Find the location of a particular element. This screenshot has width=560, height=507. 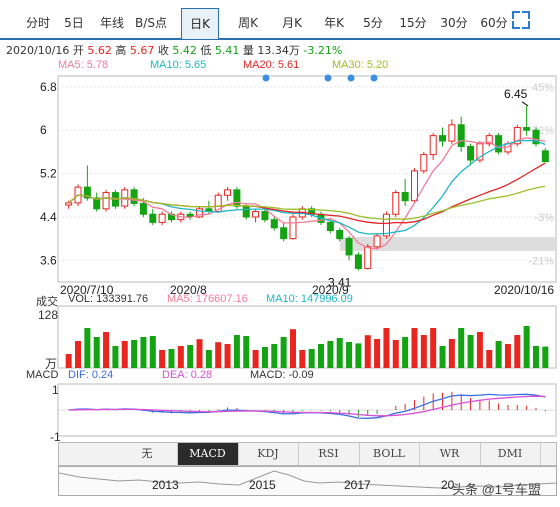

indicator-button-1: MACD is located at coordinates (208, 454).